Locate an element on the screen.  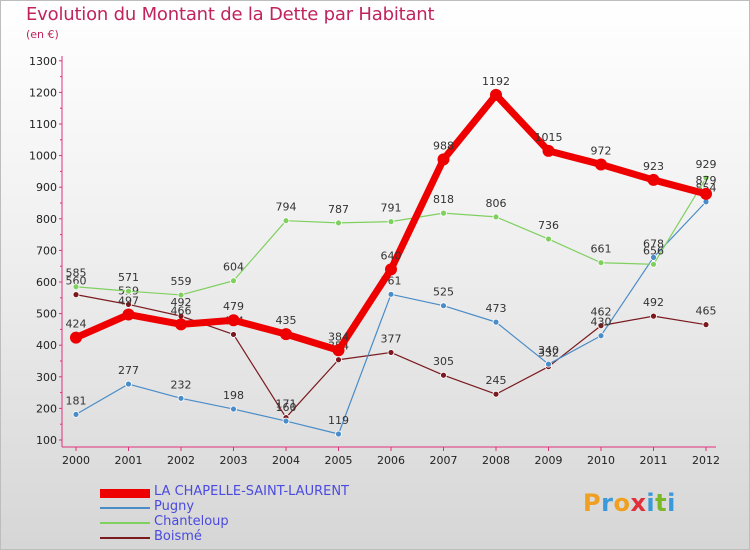
data-label: 923 is located at coordinates (653, 166).